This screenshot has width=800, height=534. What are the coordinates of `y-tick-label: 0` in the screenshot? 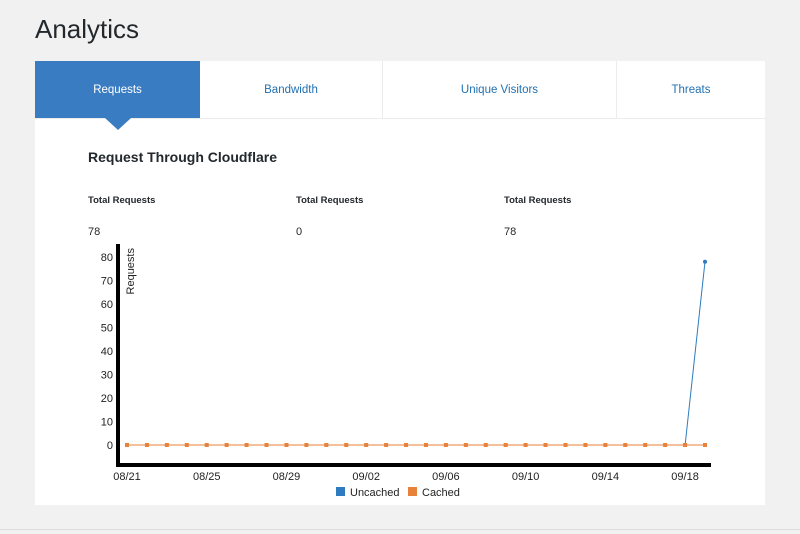 It's located at (110, 446).